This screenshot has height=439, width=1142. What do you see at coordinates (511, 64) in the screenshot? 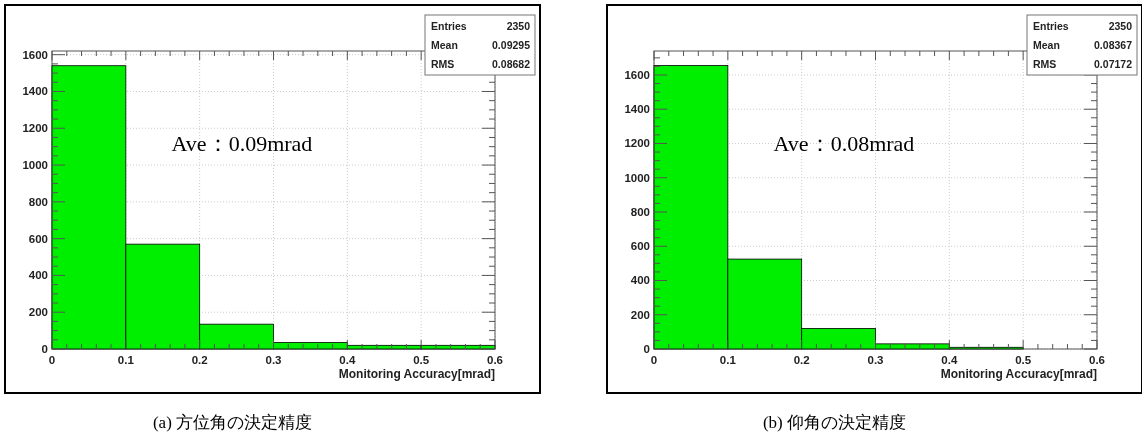
I see `annotation: 0.08682` at bounding box center [511, 64].